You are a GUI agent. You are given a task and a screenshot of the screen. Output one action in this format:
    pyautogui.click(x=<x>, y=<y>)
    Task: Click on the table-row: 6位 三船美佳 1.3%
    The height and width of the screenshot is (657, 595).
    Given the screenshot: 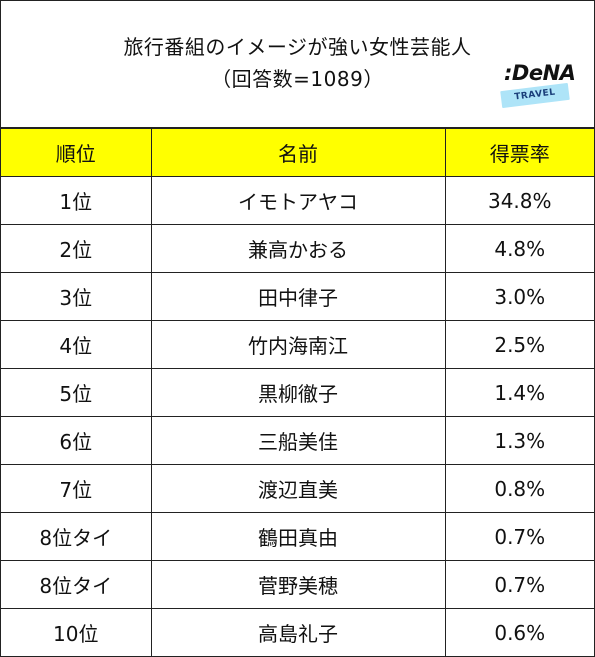 What is the action you would take?
    pyautogui.click(x=297, y=440)
    